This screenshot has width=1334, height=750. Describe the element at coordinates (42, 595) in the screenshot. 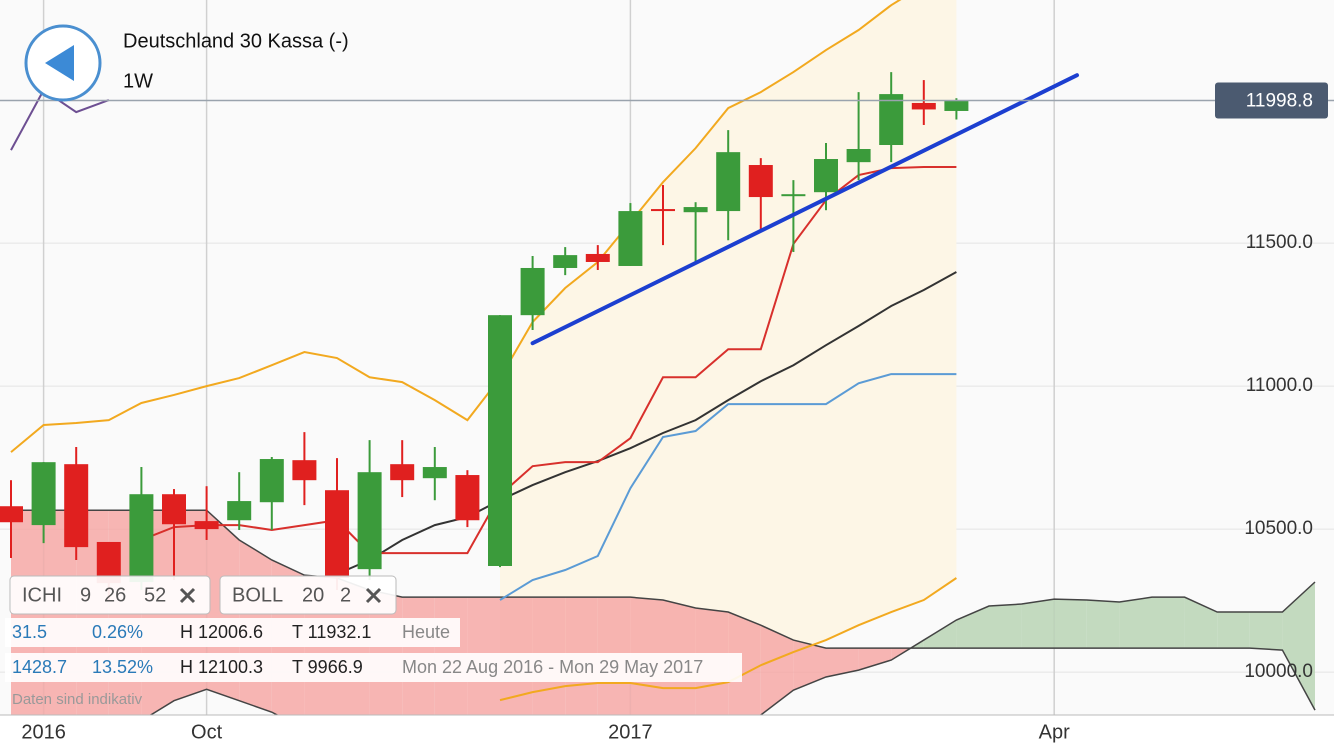

I see `chip-name: ICHI` at that location.